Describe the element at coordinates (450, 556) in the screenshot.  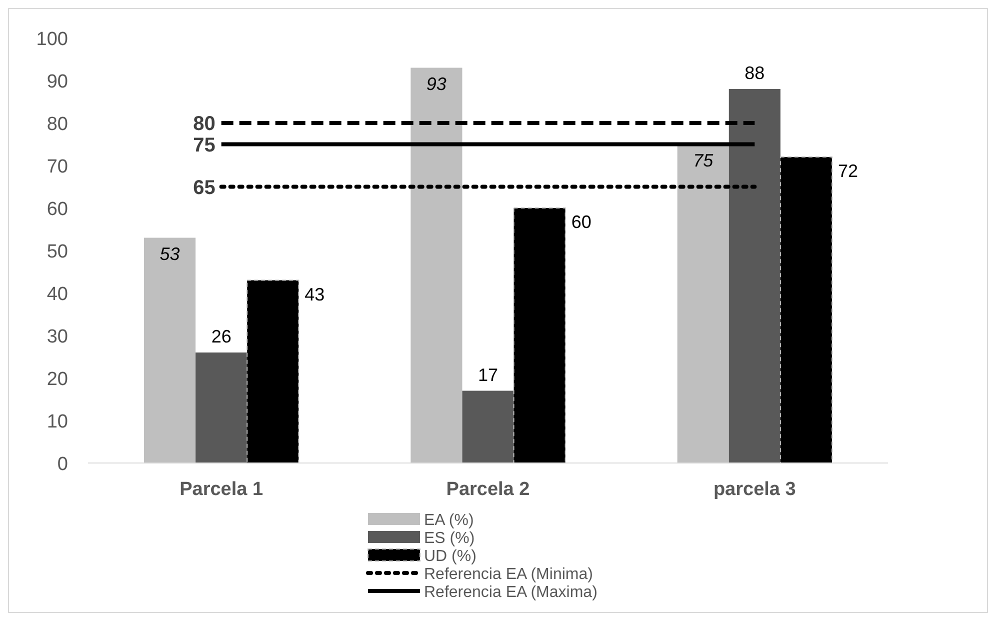
I see `legend-label: UD (%)` at that location.